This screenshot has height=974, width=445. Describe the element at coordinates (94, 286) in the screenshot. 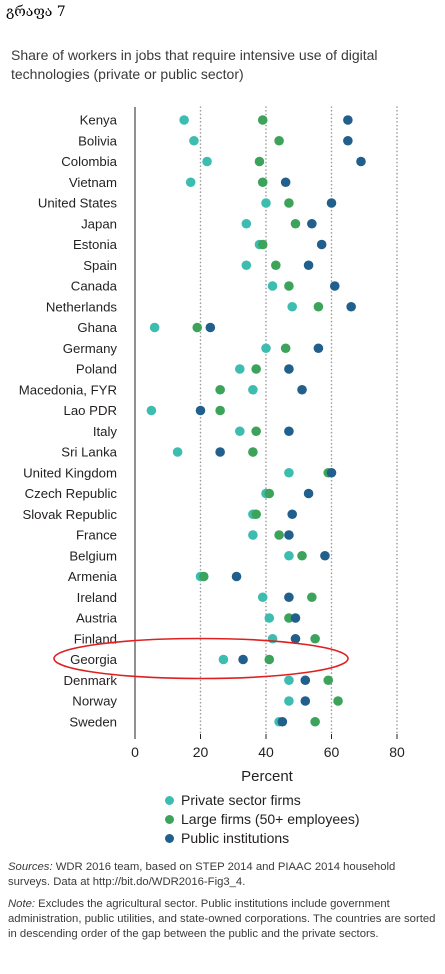

I see `country-label: Canada` at that location.